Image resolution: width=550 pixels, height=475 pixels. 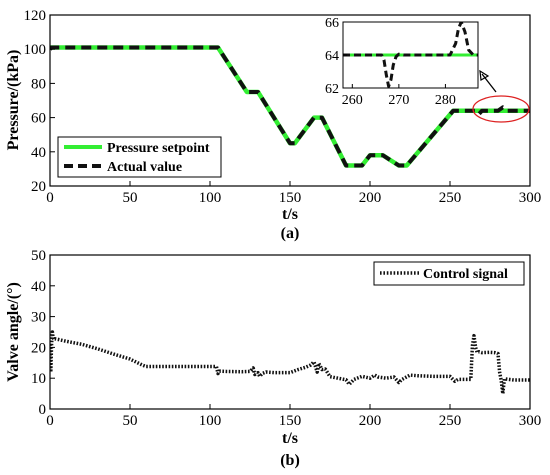 What do you see at coordinates (50, 198) in the screenshot?
I see `panel-a-xtick-label: 0` at bounding box center [50, 198].